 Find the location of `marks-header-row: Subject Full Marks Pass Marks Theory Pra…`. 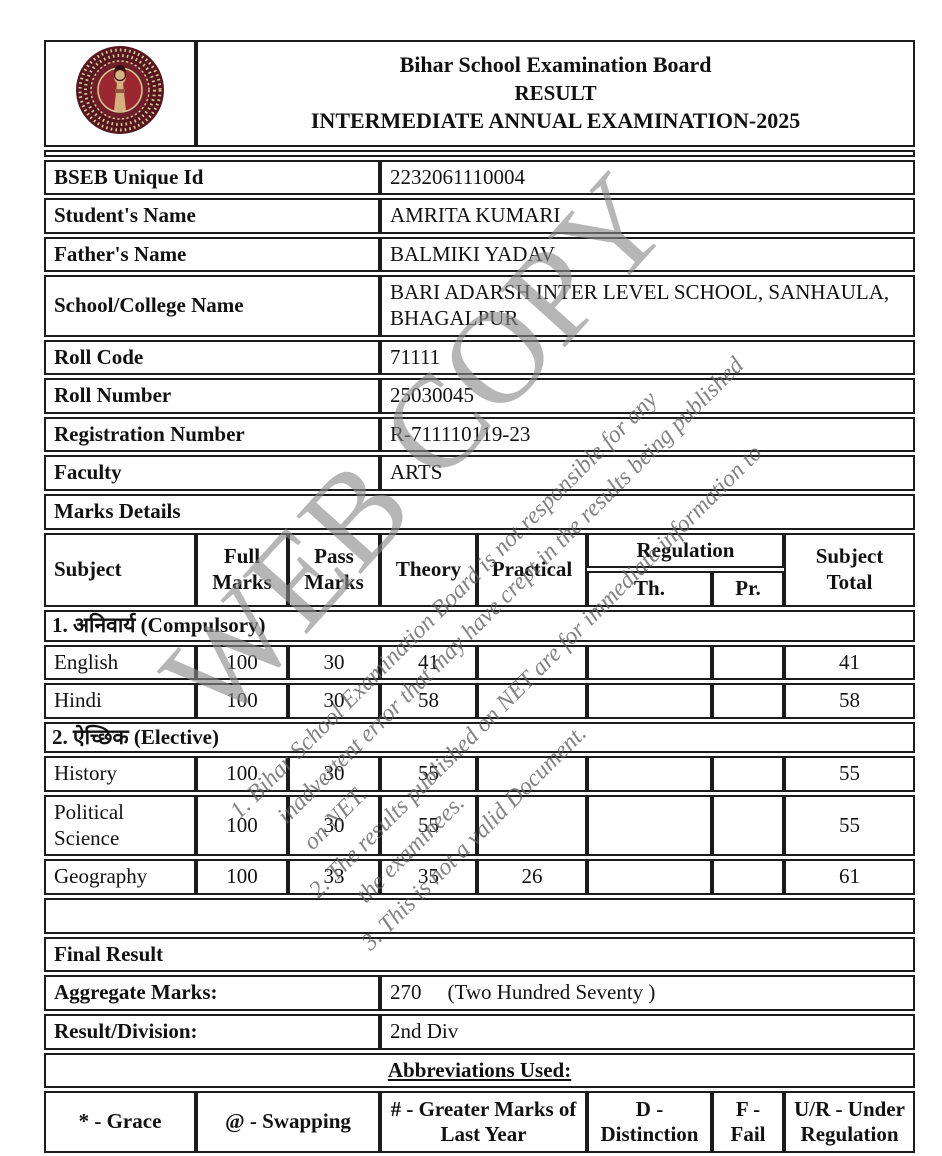

marks-header-row: Subject Full Marks Pass Marks Theory Pra… is located at coordinates (480, 569).